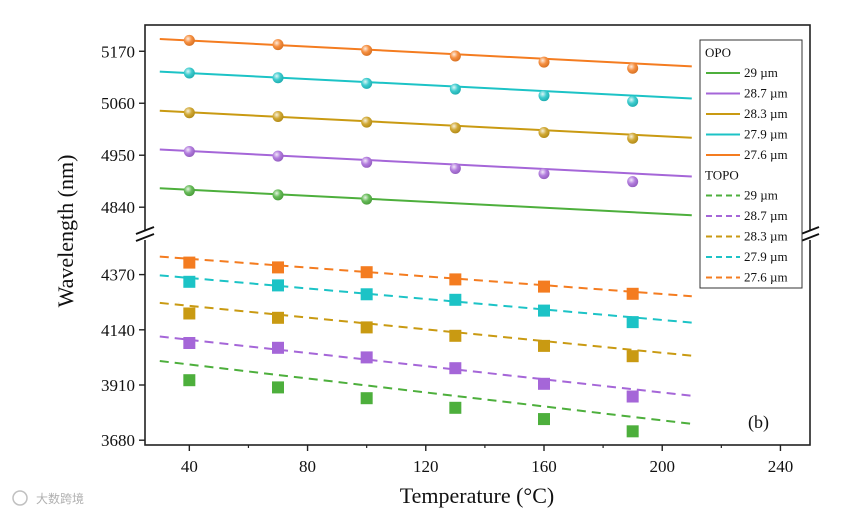 This screenshot has width=865, height=517. Describe the element at coordinates (425, 202) in the screenshot. I see `opo-29-m-fit-line` at that location.